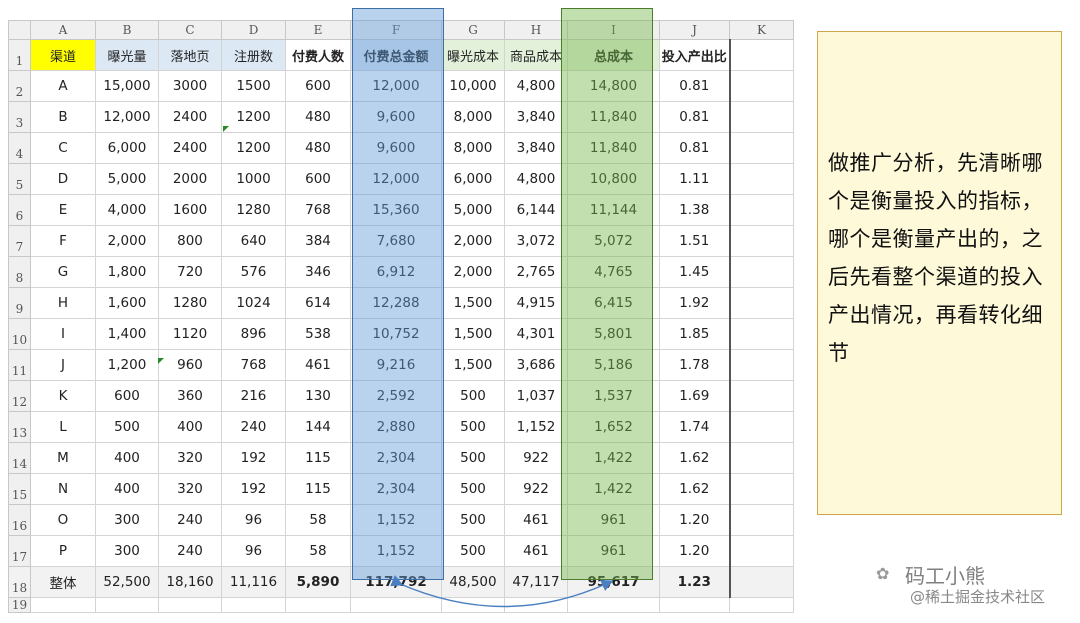 The width and height of the screenshot is (1080, 623). What do you see at coordinates (63, 55) in the screenshot?
I see `header-cell: 渠道` at bounding box center [63, 55].